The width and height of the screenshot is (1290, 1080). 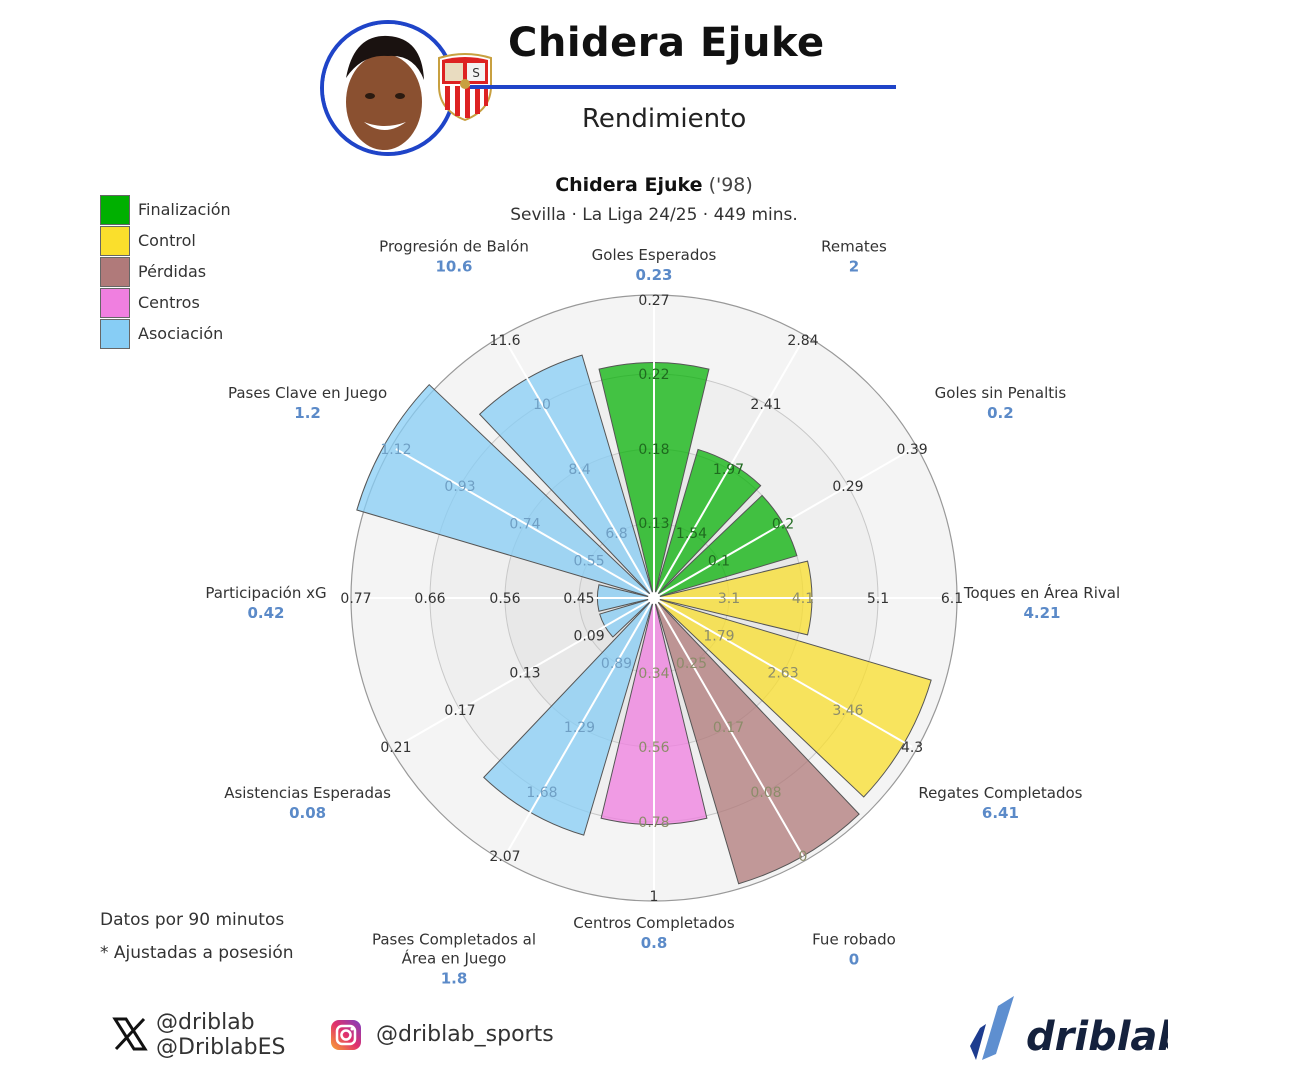 I want to click on player-avatar, so click(x=388, y=88).